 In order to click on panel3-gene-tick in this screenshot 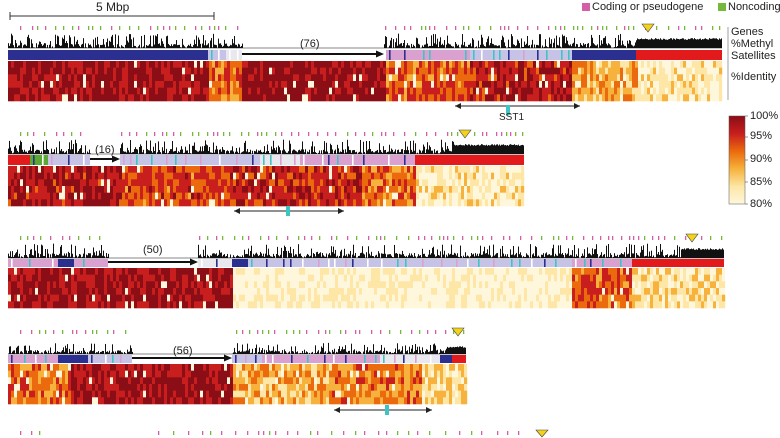, I will do `click(609, 238)`.